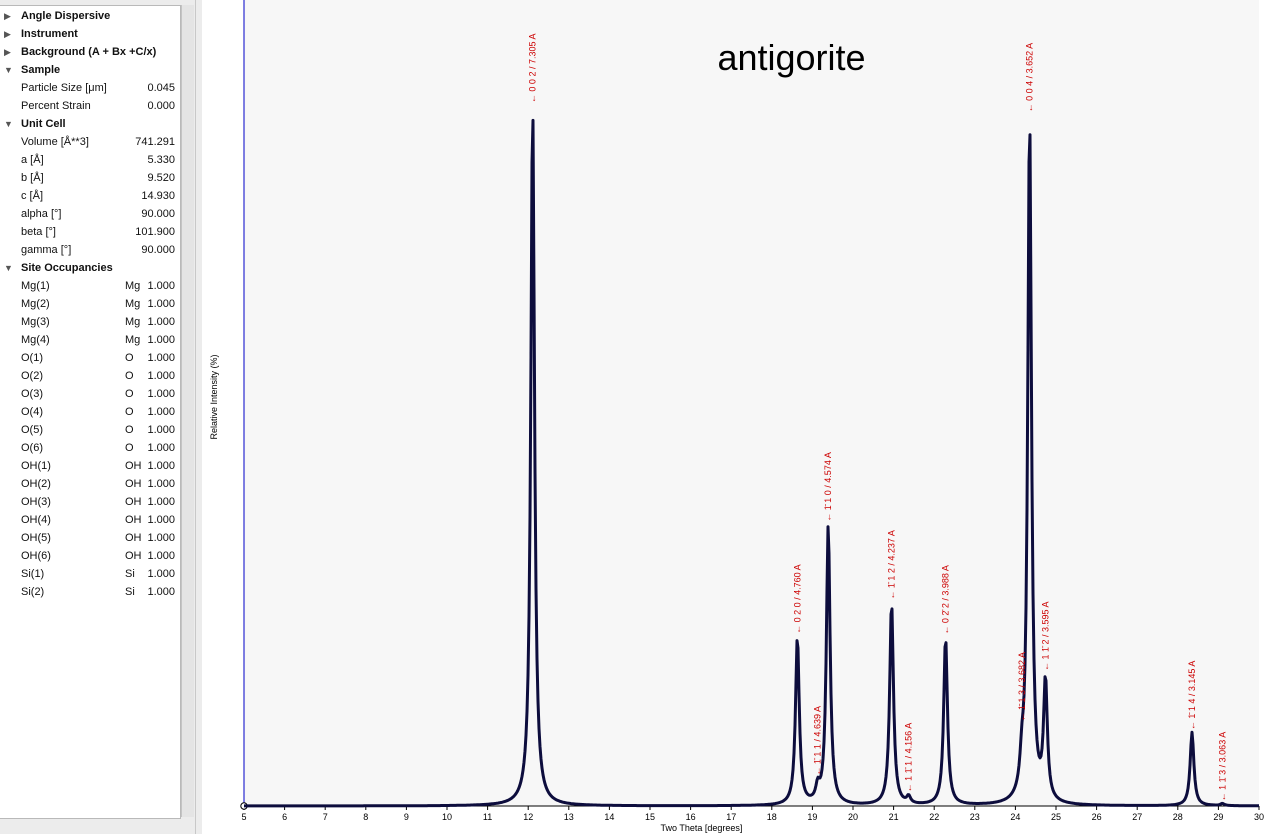 The width and height of the screenshot is (1268, 834). I want to click on parameter-value: 0.000, so click(161, 106).